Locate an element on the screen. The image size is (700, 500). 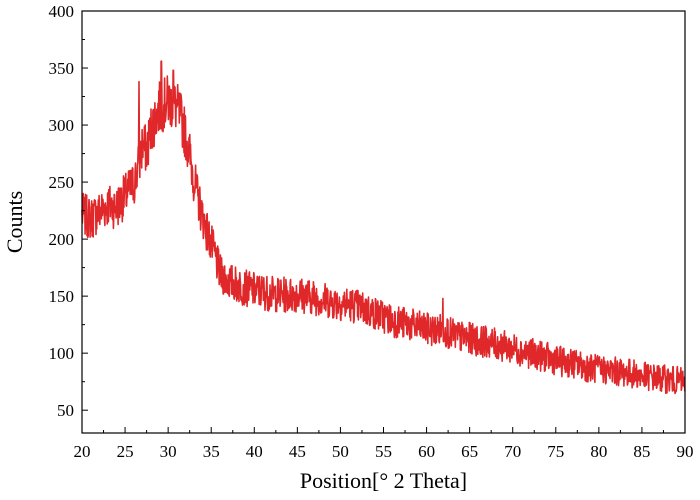
x-axis: 20 25 30 35 40 45 50 55 60 65 70 75 80 85 90 is located at coordinates (384, 444).